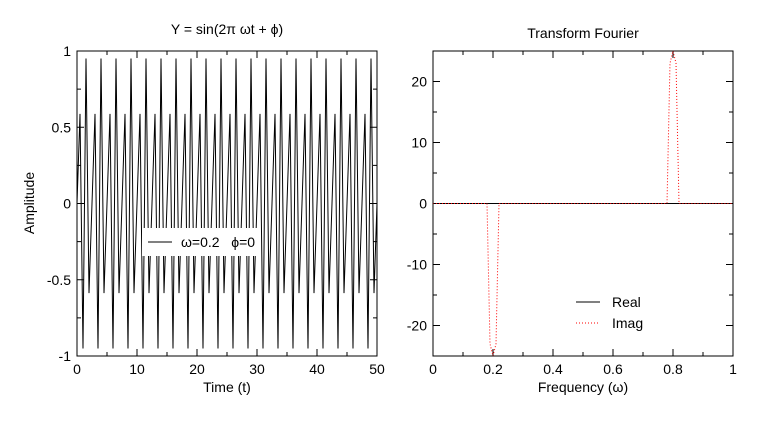 The image size is (776, 421). Describe the element at coordinates (59, 280) in the screenshot. I see `y-tick-label: -0.5` at that location.